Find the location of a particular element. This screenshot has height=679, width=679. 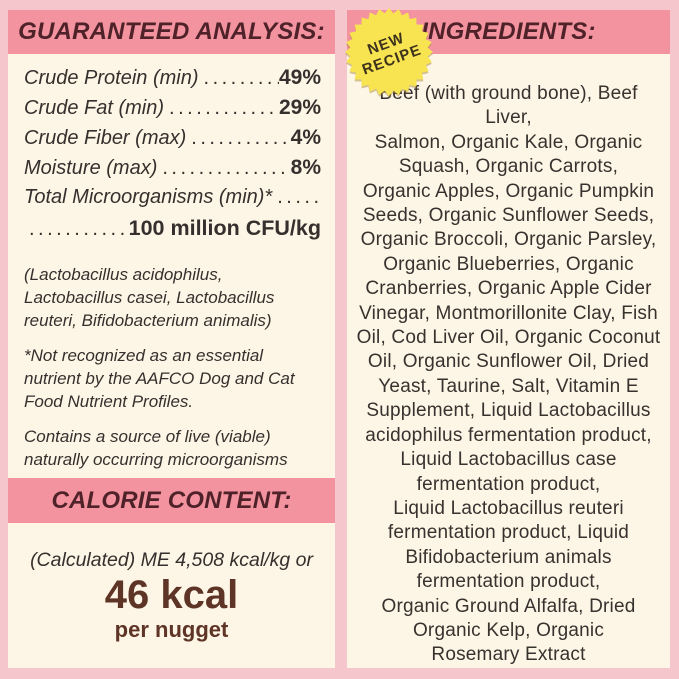

nutrient-value: 49% is located at coordinates (299, 77).